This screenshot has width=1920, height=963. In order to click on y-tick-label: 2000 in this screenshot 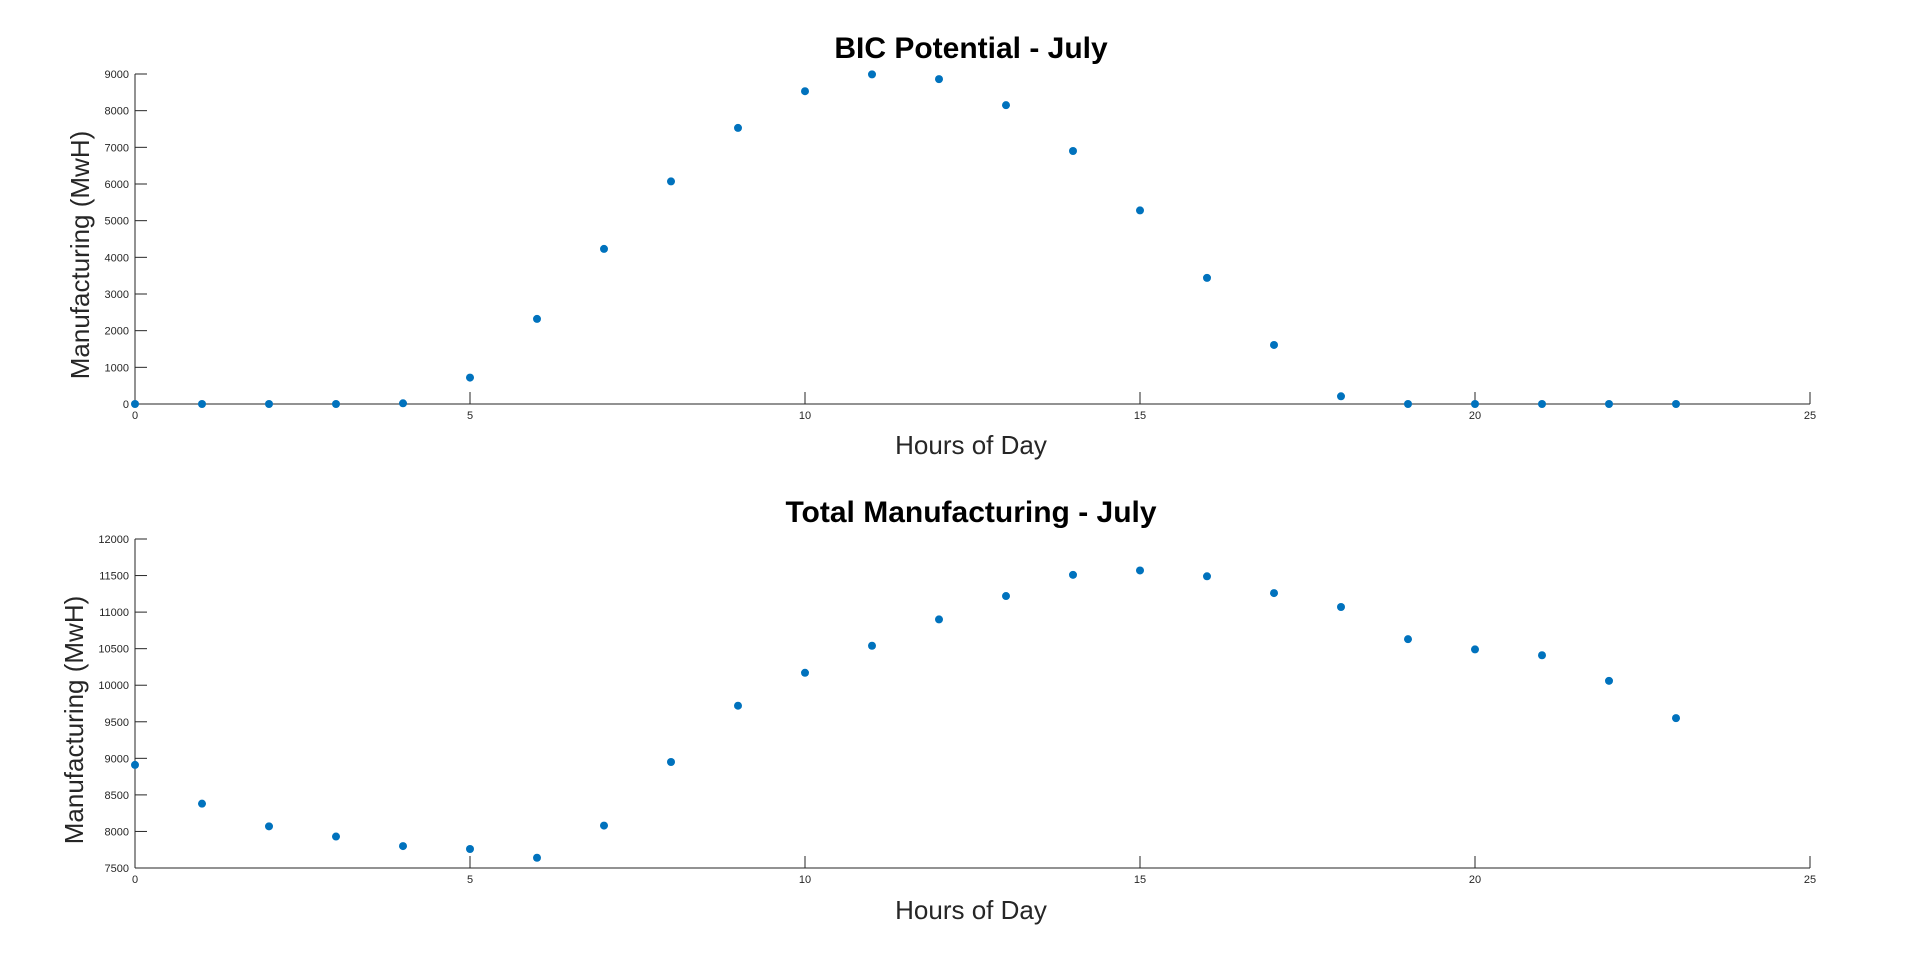, I will do `click(117, 332)`.